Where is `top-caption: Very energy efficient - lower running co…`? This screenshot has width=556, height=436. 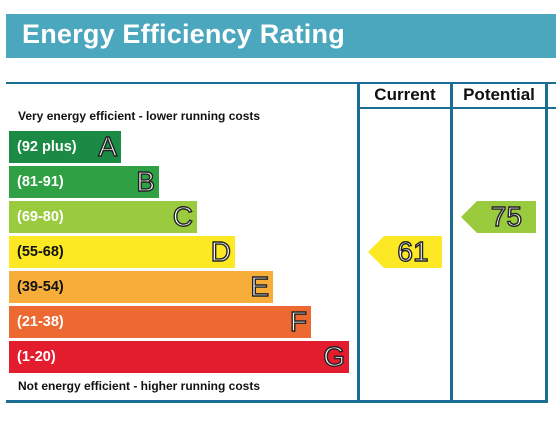
top-caption: Very energy efficient - lower running co… is located at coordinates (139, 116).